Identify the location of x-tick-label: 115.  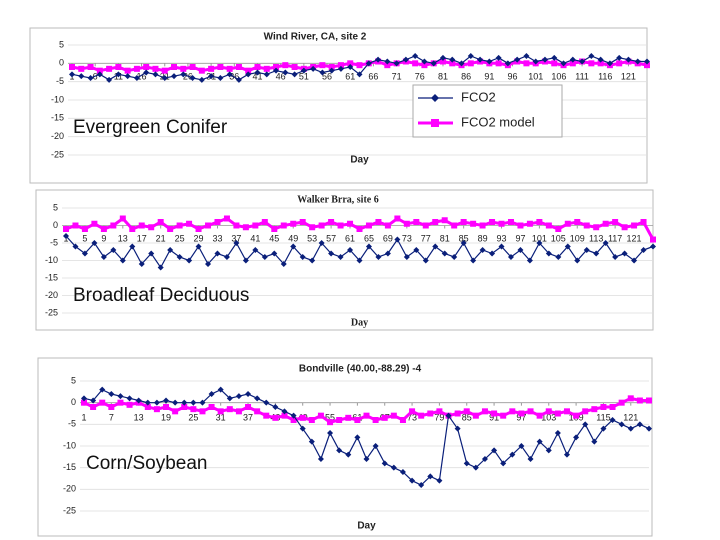
(603, 417).